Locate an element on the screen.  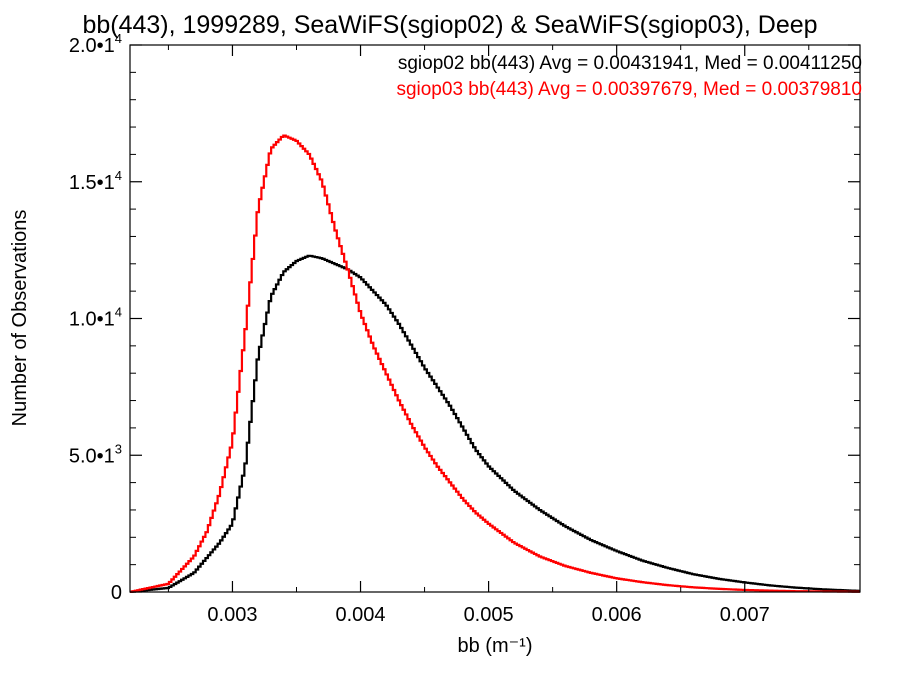
x-axis-label: bb (m⁻¹) is located at coordinates (495, 646).